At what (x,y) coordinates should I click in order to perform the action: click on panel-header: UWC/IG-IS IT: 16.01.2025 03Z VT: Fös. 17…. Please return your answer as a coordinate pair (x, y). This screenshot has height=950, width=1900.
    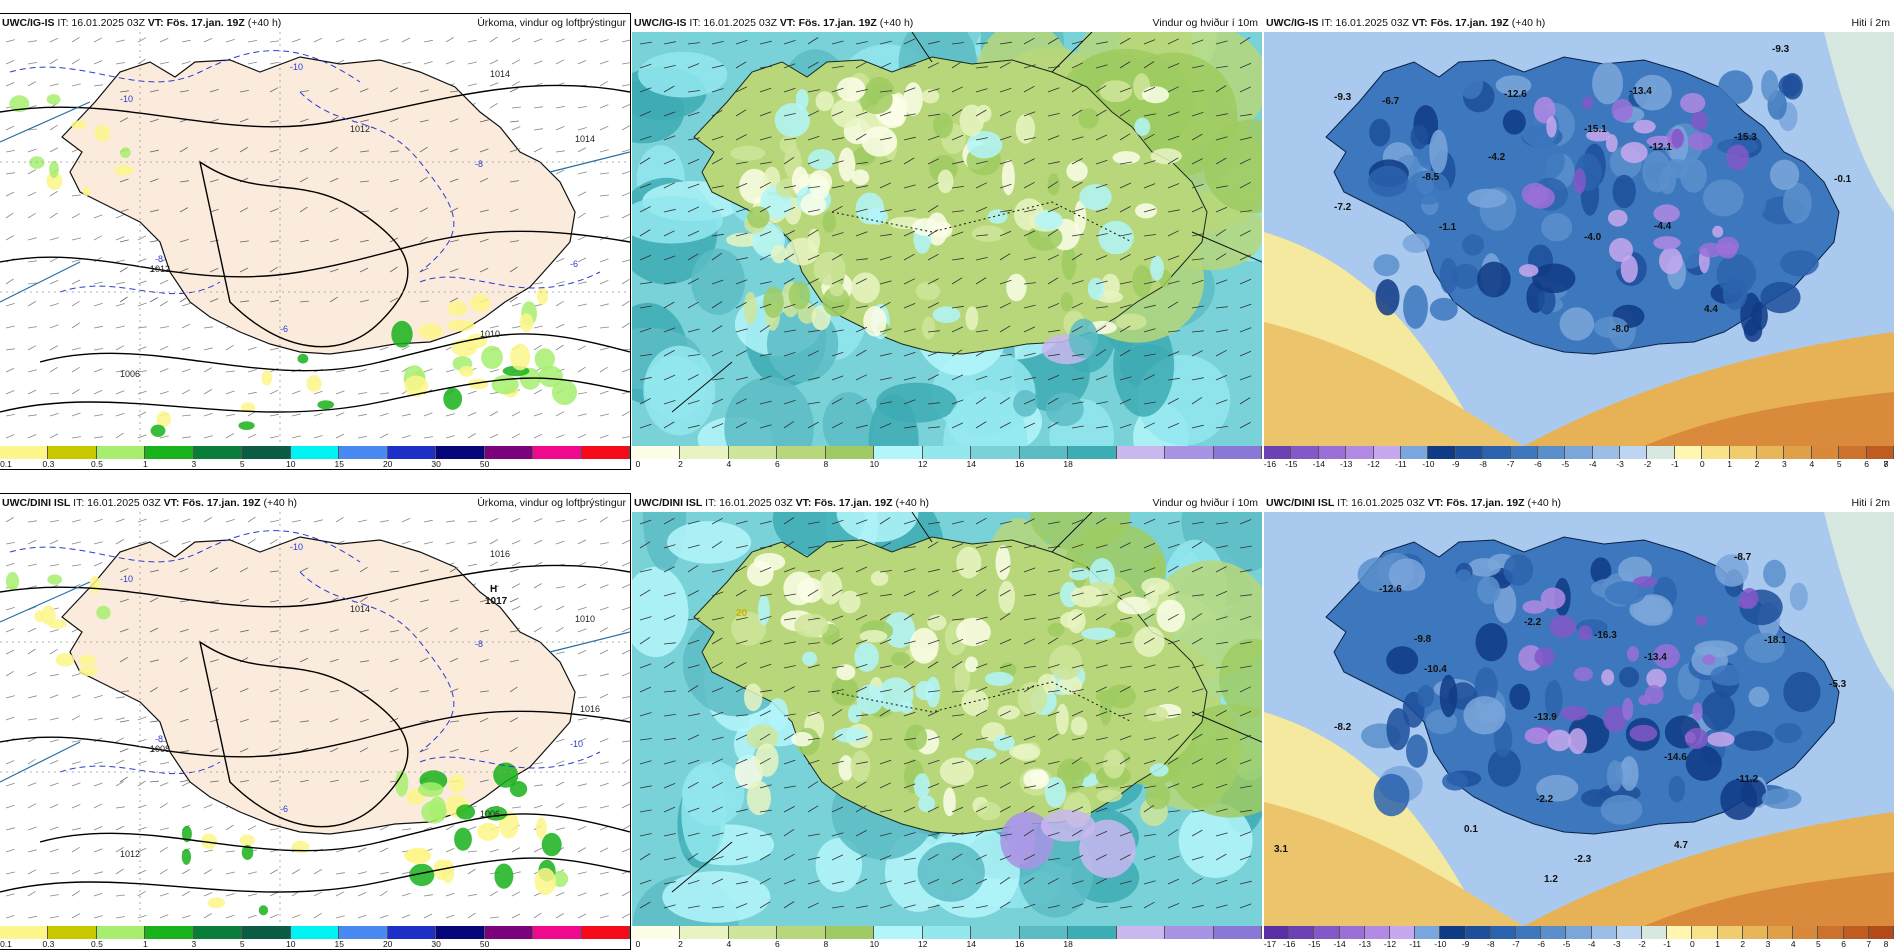
    Looking at the image, I should click on (1579, 23).